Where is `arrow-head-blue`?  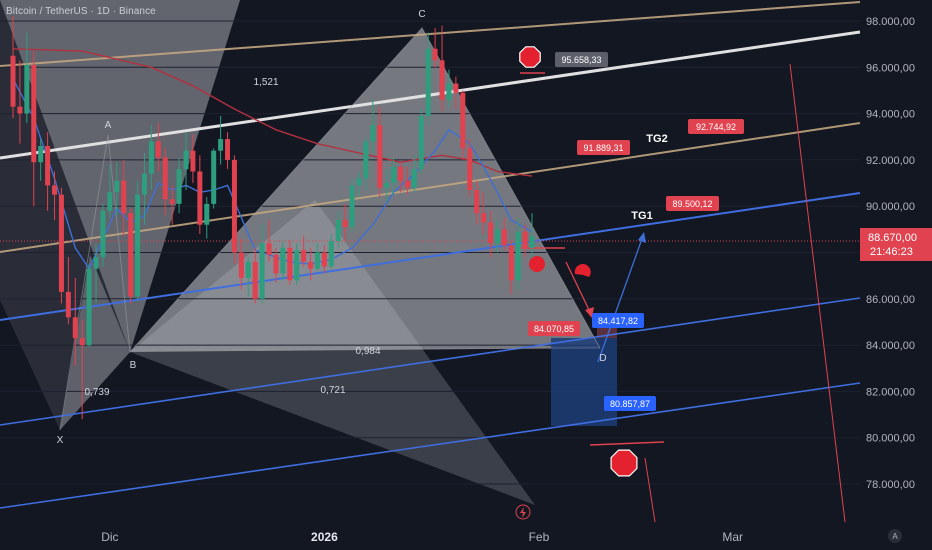 arrow-head-blue is located at coordinates (642, 237).